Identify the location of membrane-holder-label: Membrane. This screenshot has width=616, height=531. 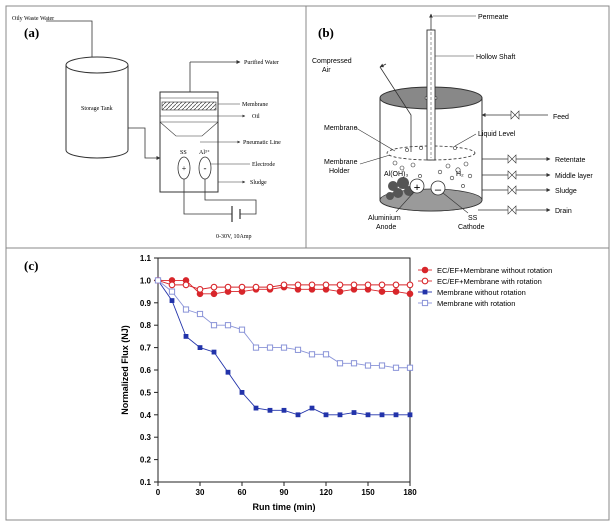
(341, 162).